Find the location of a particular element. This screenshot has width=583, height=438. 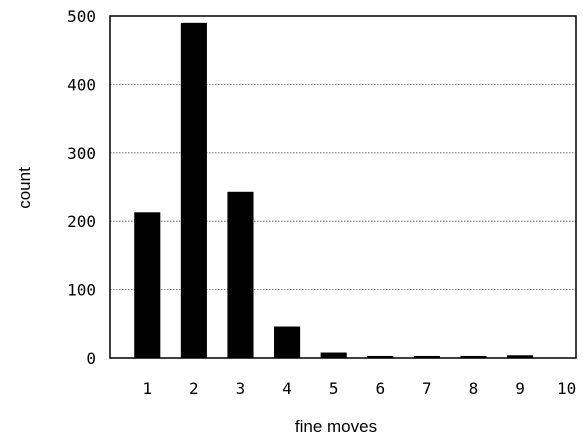

y-axis-label: count is located at coordinates (24, 188).